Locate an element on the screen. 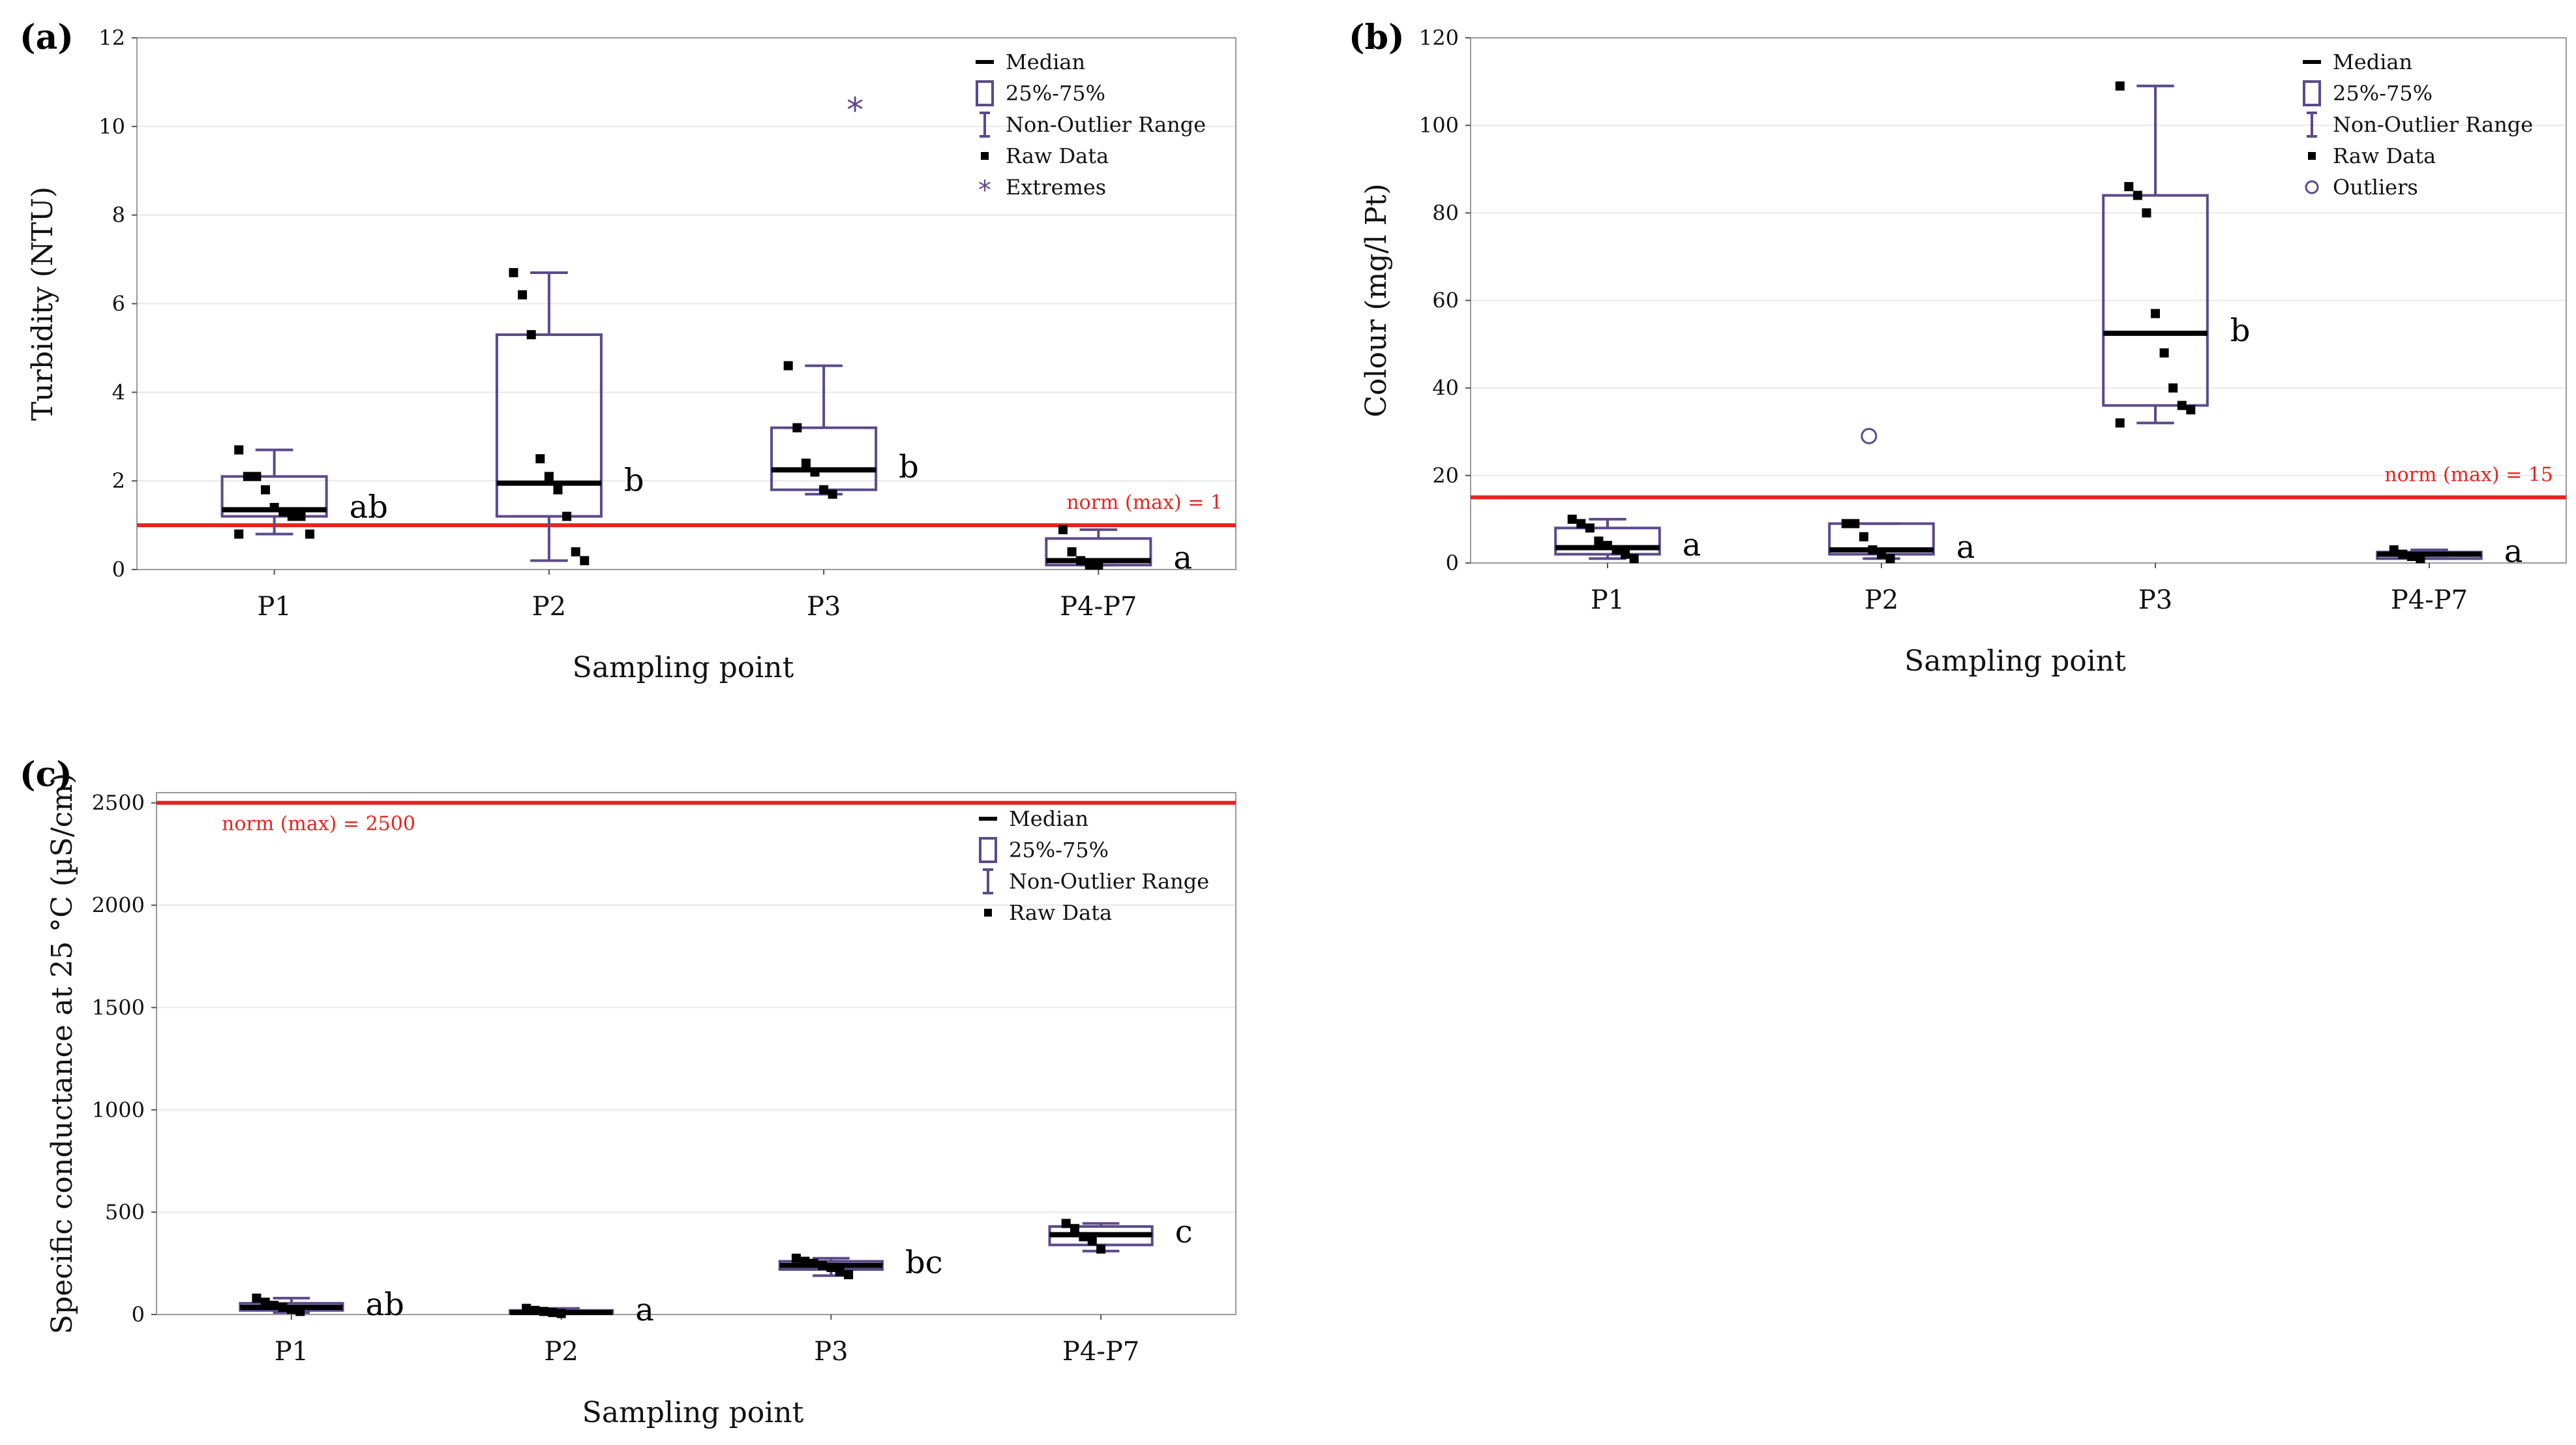 The width and height of the screenshot is (2576, 1445). norm-label: norm (max) = 1 is located at coordinates (1144, 502).